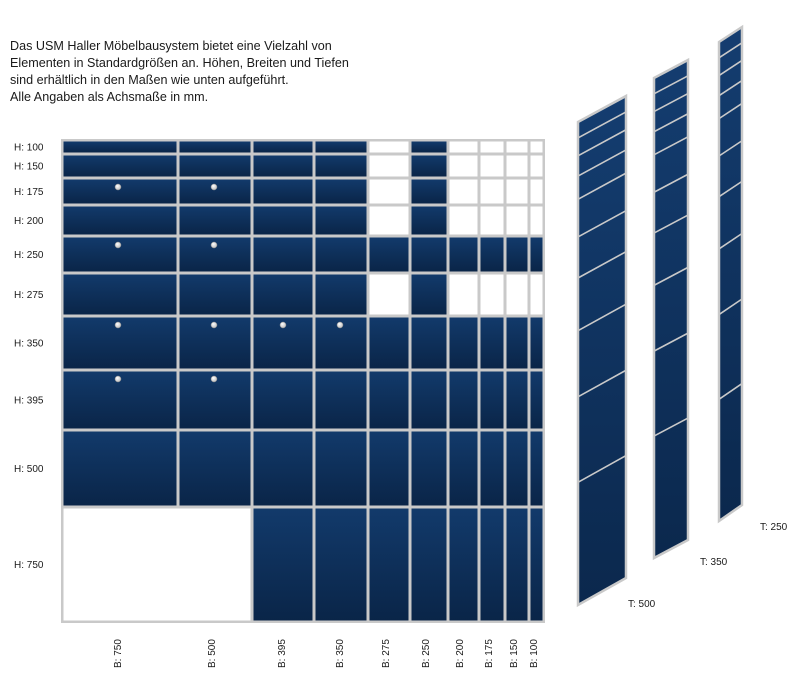  I want to click on depth-label: T: 350, so click(714, 562).